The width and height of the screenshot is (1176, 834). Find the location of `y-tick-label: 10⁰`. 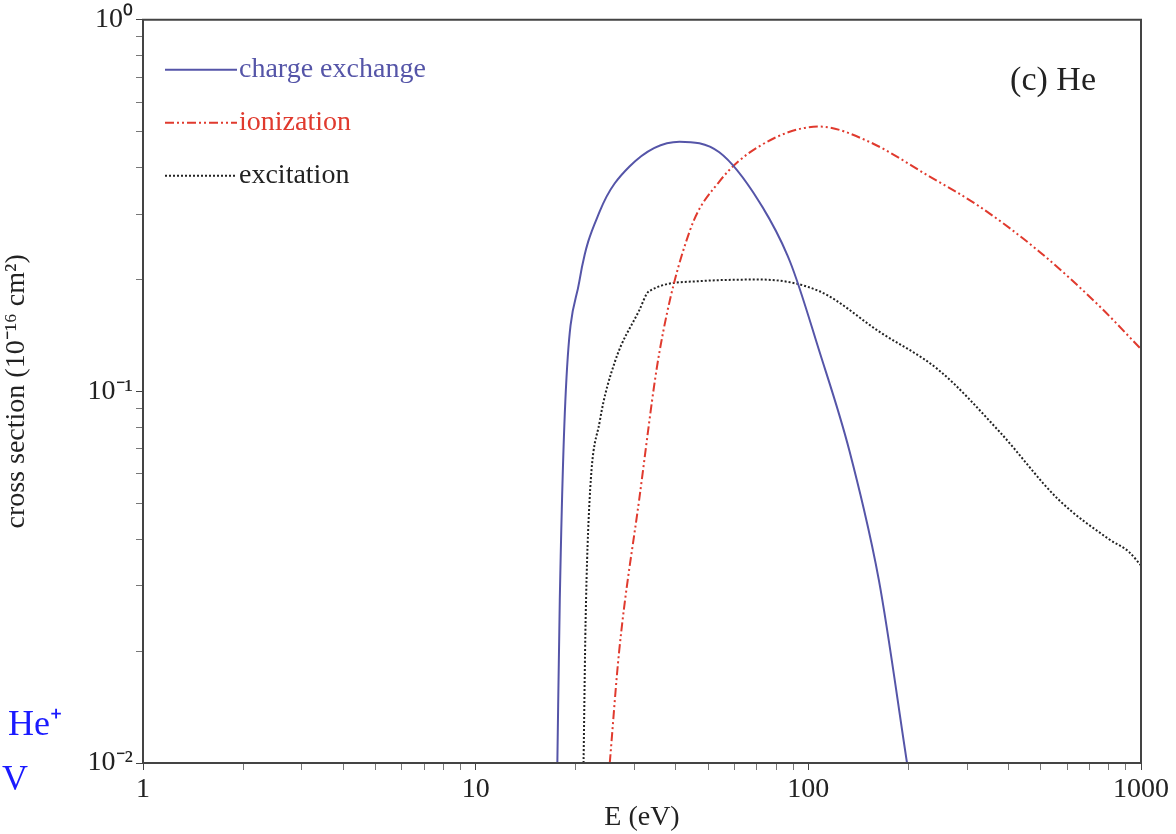

y-tick-label: 10⁰ is located at coordinates (114, 18).